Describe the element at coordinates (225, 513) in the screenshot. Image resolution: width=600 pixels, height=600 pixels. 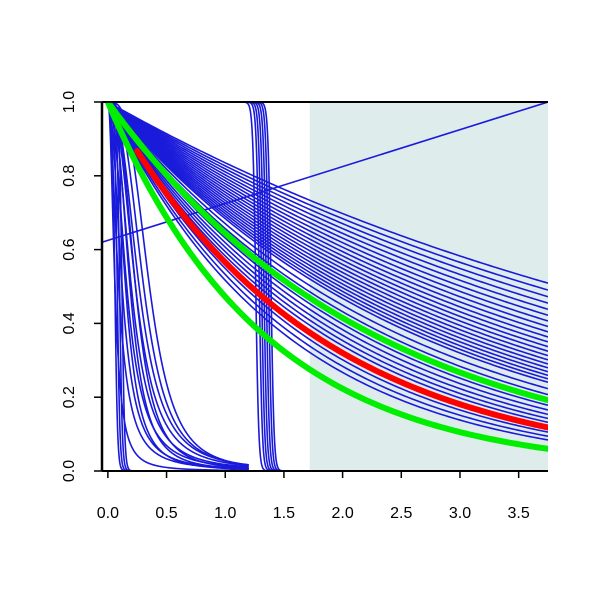
I see `x-tick-label: 1.0` at that location.